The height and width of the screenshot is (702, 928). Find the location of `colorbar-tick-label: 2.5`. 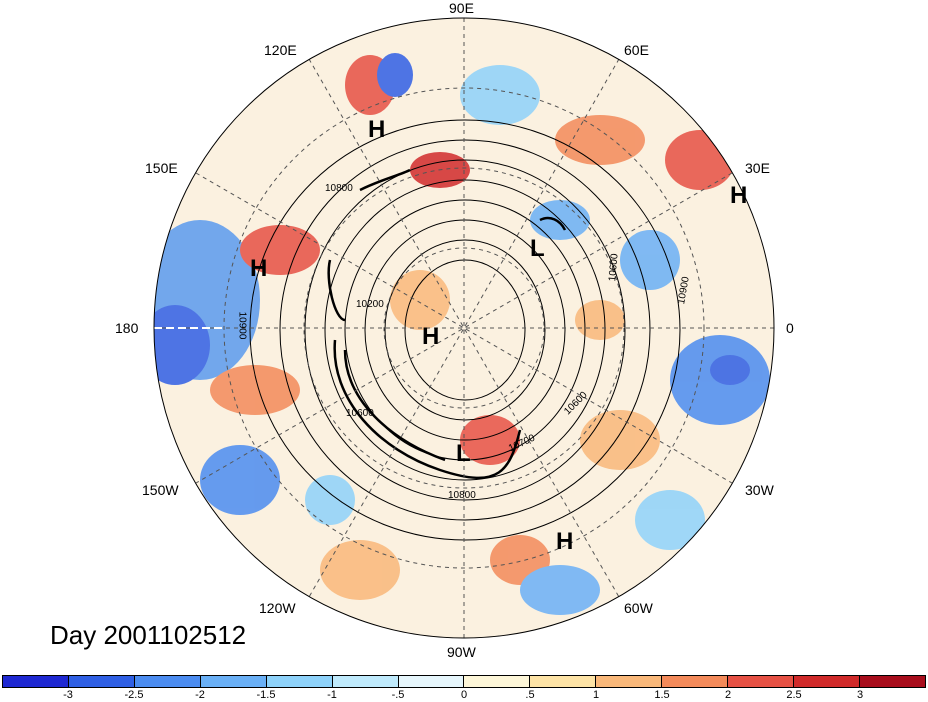

colorbar-tick-label: 2.5 is located at coordinates (794, 695).